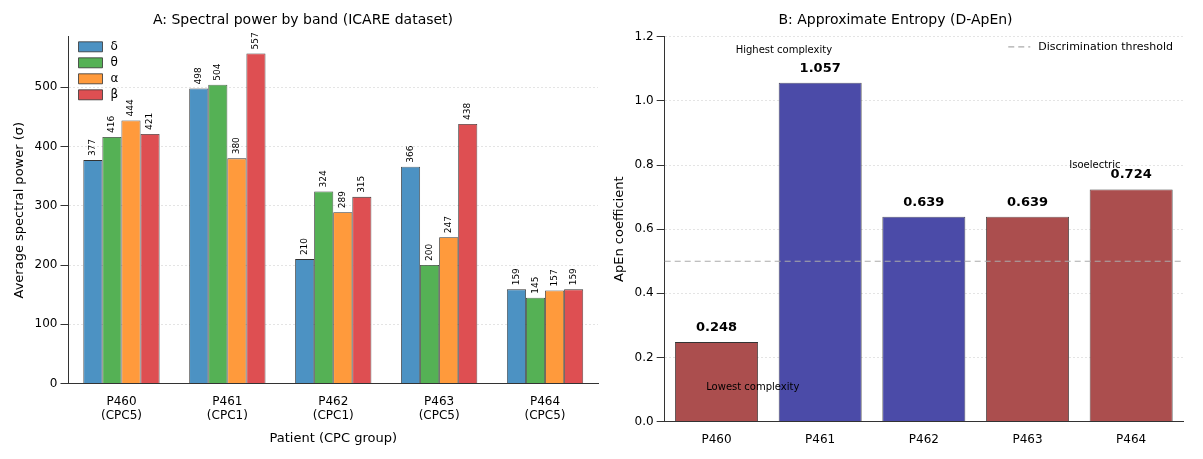 Image resolution: width=1203 pixels, height=459 pixels. What do you see at coordinates (303, 19) in the screenshot?
I see `chart-title: A: Spectral power by band (ICARE dataset)` at bounding box center [303, 19].